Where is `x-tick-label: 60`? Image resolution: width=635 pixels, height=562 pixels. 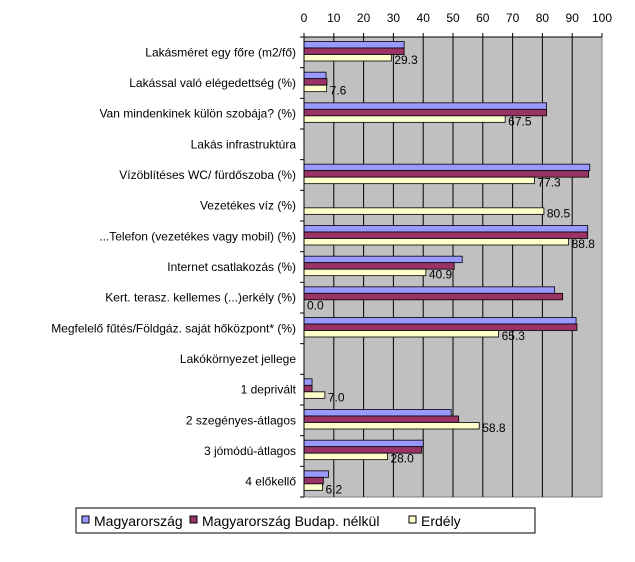
x-tick-label: 60 is located at coordinates (483, 18).